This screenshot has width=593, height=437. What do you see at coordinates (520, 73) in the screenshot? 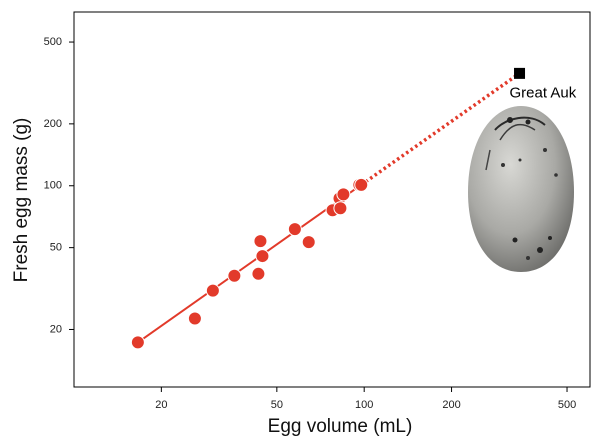
I see `highlight-point` at bounding box center [520, 73].